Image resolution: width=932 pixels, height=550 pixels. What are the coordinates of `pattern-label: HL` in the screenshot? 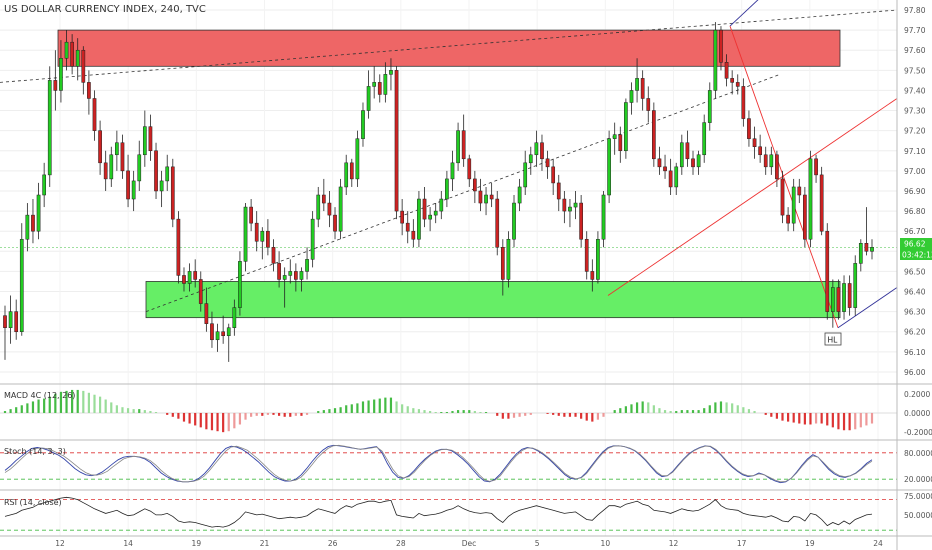 It's located at (833, 339).